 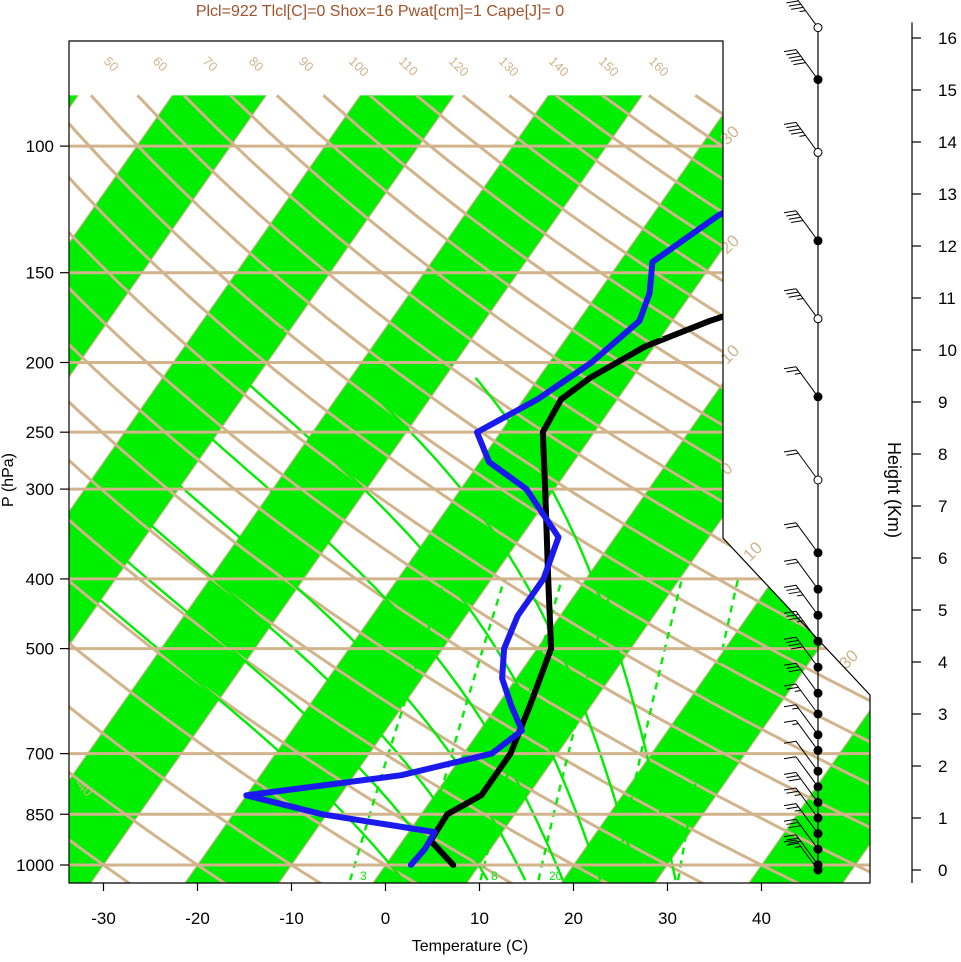 What do you see at coordinates (947, 142) in the screenshot?
I see `height-tick-label: 14` at bounding box center [947, 142].